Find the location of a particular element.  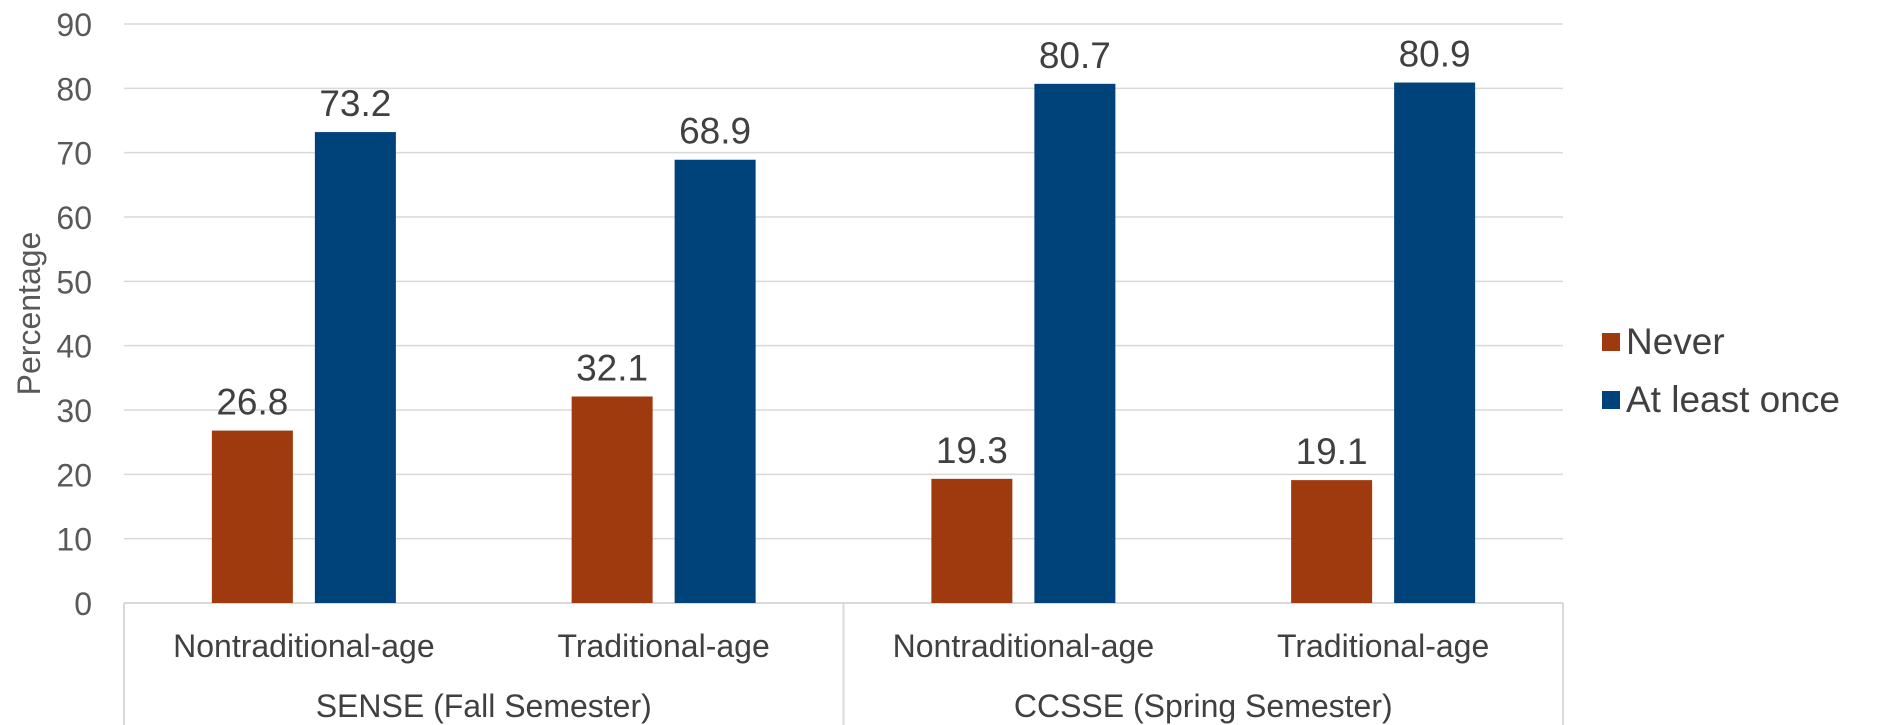

legend: Never At least once is located at coordinates (1721, 371).